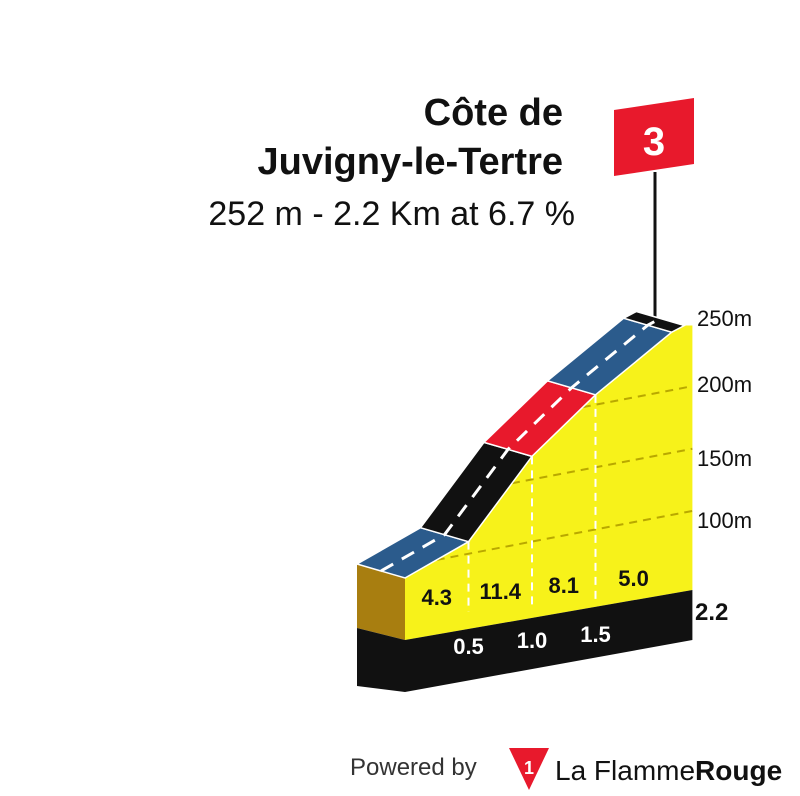  I want to click on profile-fill, so click(549, 482).